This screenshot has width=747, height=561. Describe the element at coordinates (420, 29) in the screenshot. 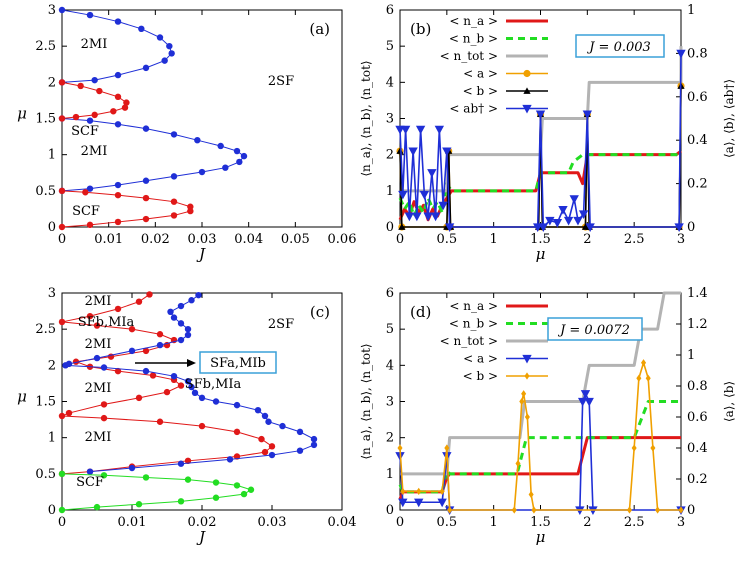

I see `panel-label: (b)` at that location.